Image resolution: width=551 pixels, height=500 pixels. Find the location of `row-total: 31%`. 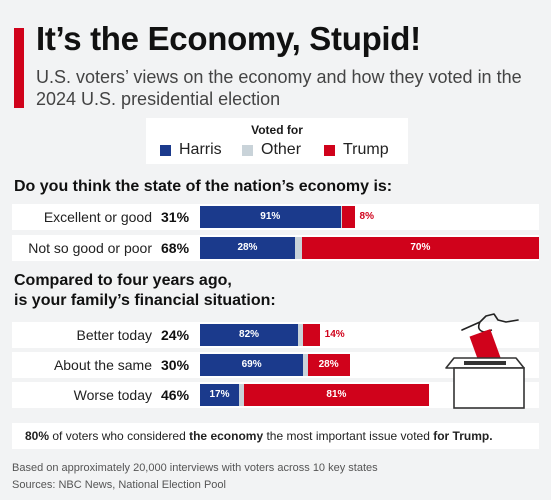

row-total: 31% is located at coordinates (175, 217).